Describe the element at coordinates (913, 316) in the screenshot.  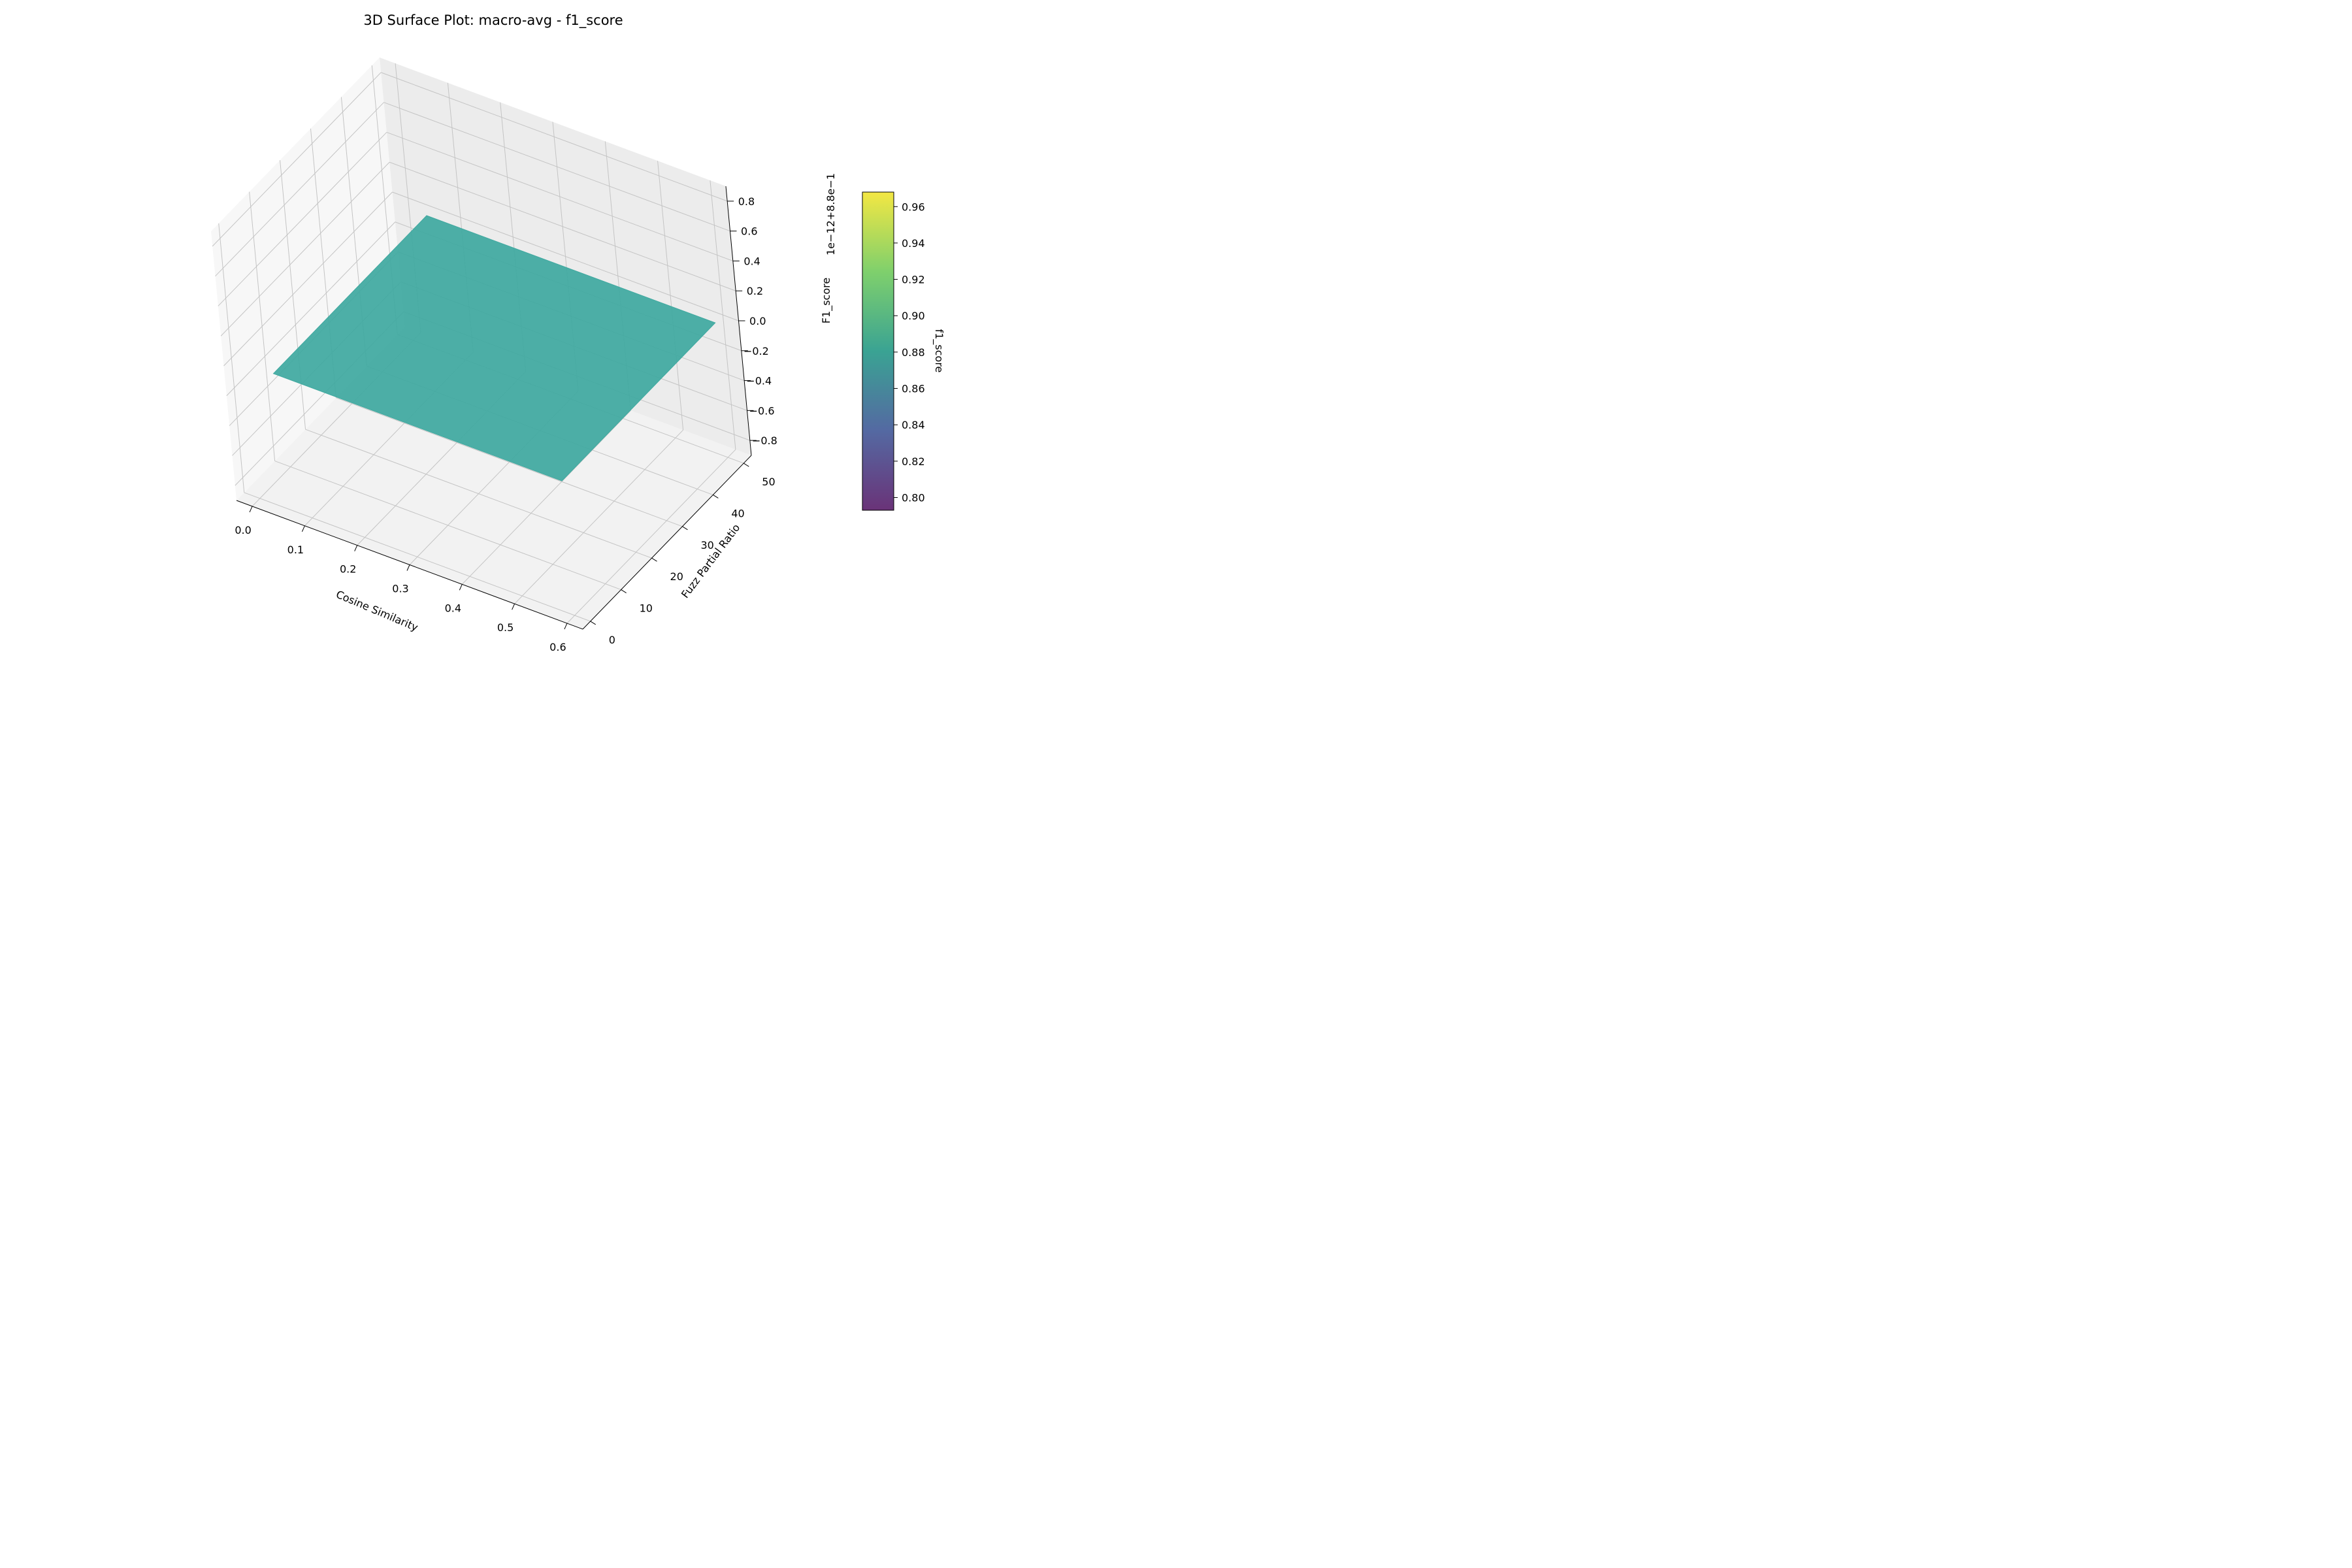
I see `colorbar-tick-label: 0.90` at that location.